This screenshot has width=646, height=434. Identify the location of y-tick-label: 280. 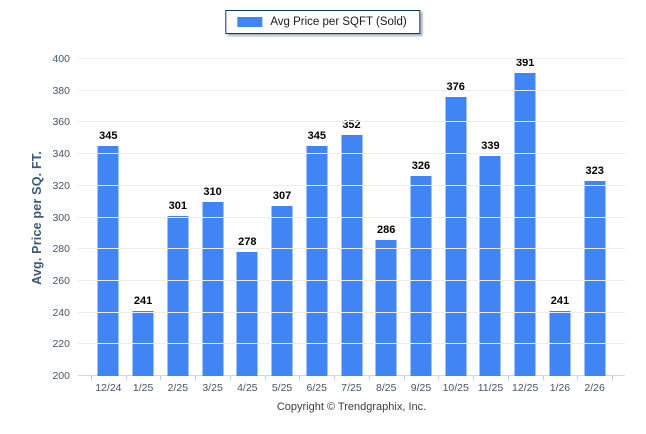
(61, 249).